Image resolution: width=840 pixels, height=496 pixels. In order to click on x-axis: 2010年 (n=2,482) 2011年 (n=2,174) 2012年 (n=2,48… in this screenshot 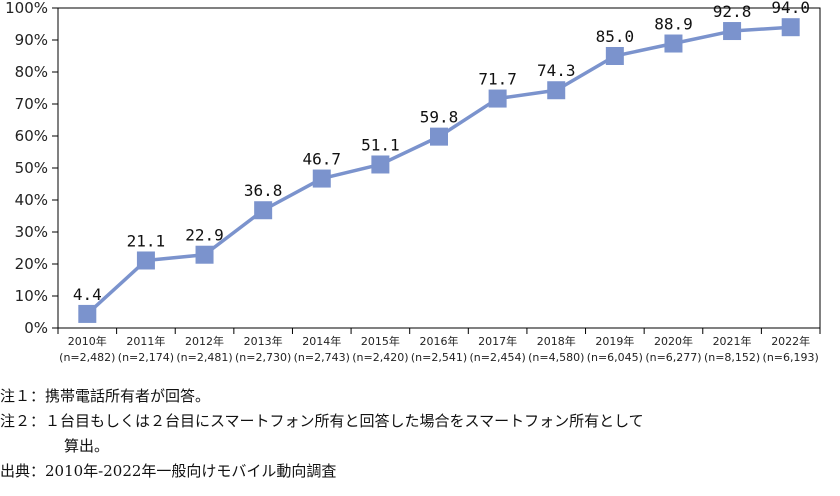, I will do `click(439, 346)`.